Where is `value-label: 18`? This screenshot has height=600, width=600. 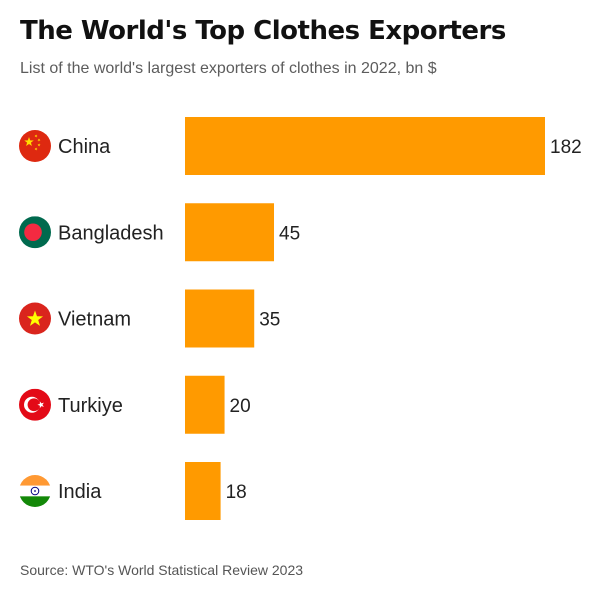
value-label: 18 is located at coordinates (236, 492).